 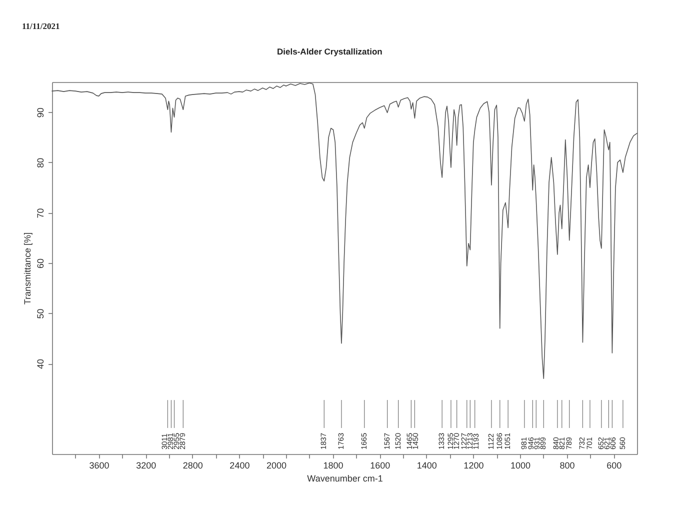 What do you see at coordinates (41, 313) in the screenshot?
I see `y-tick-label: 50` at bounding box center [41, 313].